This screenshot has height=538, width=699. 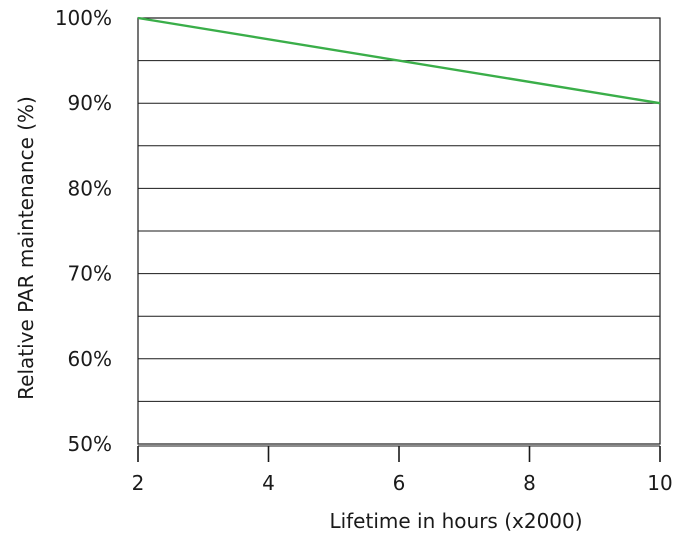 What do you see at coordinates (90, 188) in the screenshot?
I see `y-tick-label-80: 80%` at bounding box center [90, 188].